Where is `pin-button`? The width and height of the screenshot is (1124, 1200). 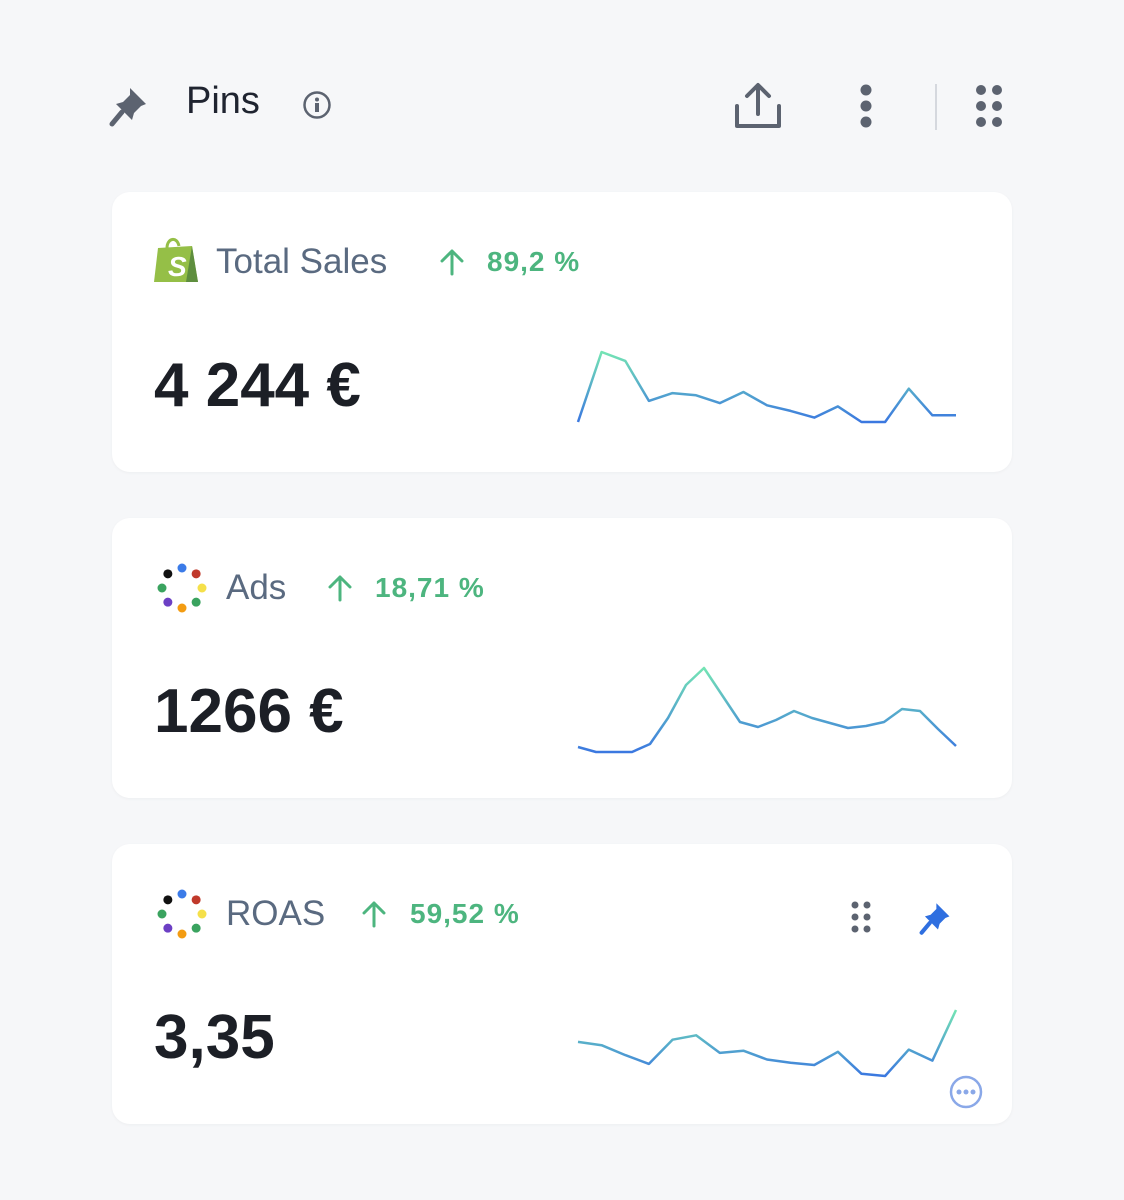 pin-button is located at coordinates (938, 918).